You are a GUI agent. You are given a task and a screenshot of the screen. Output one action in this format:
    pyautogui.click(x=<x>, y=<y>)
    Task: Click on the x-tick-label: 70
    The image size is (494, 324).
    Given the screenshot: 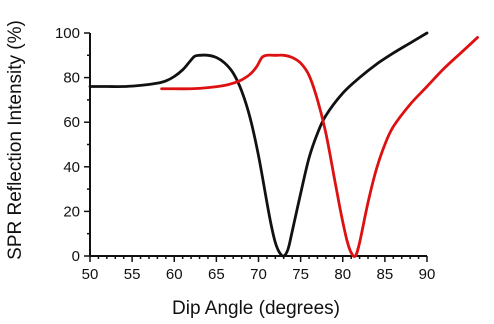 What is the action you would take?
    pyautogui.click(x=258, y=274)
    